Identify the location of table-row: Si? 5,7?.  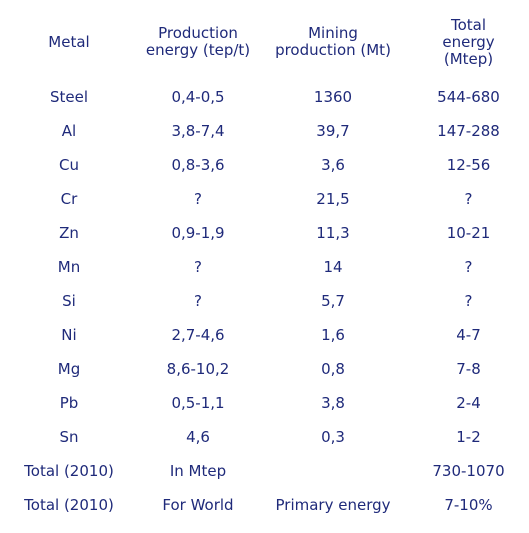
(264, 301).